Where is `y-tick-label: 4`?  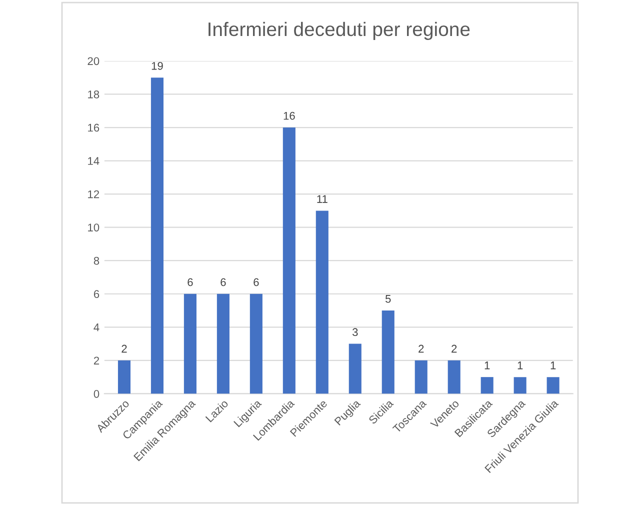
y-tick-label: 4 is located at coordinates (97, 328).